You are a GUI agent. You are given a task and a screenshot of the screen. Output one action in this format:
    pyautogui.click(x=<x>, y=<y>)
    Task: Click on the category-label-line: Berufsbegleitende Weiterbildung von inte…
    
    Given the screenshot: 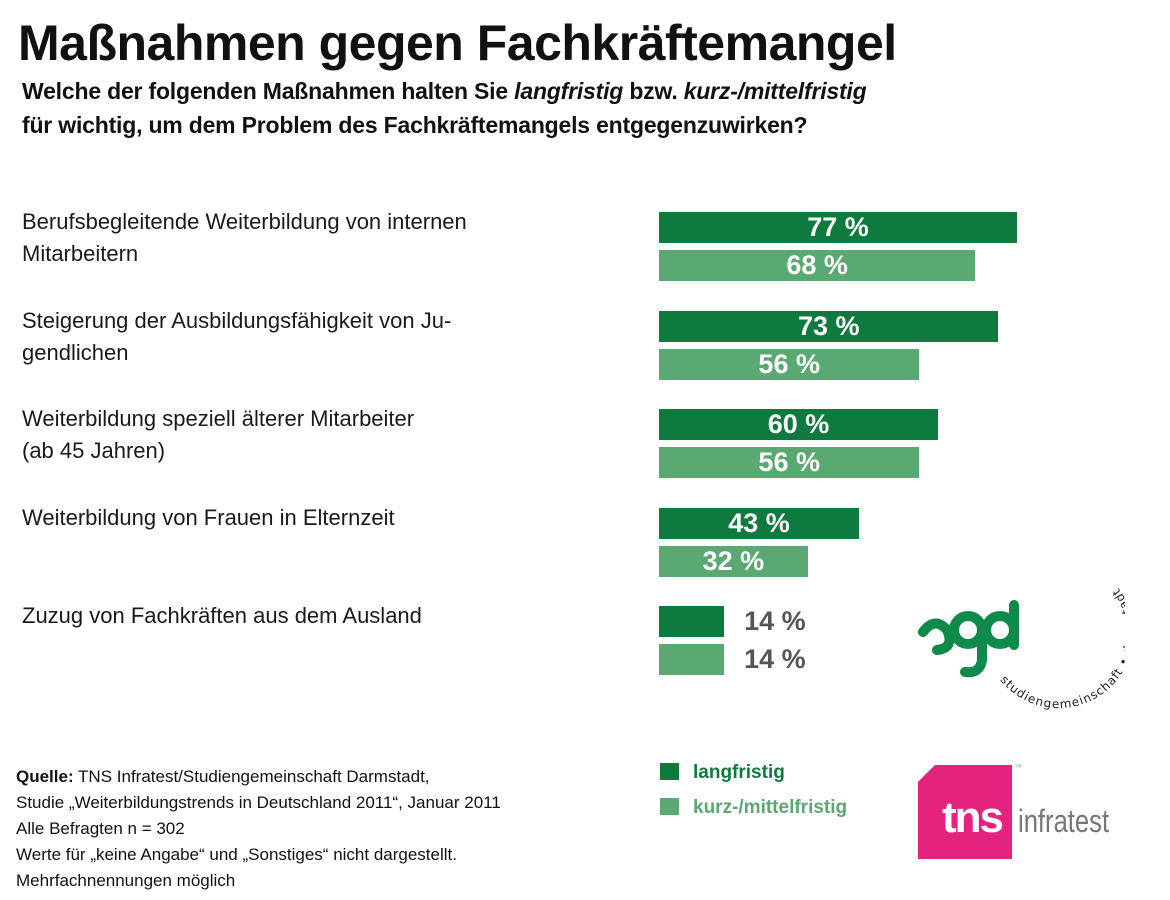 What is the action you would take?
    pyautogui.click(x=244, y=221)
    